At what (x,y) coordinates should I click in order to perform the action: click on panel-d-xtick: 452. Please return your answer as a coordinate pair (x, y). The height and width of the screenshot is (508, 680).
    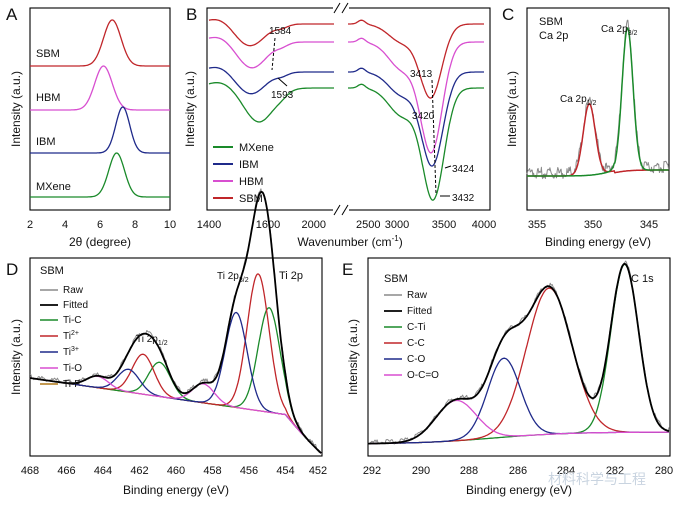
    Looking at the image, I should click on (318, 471).